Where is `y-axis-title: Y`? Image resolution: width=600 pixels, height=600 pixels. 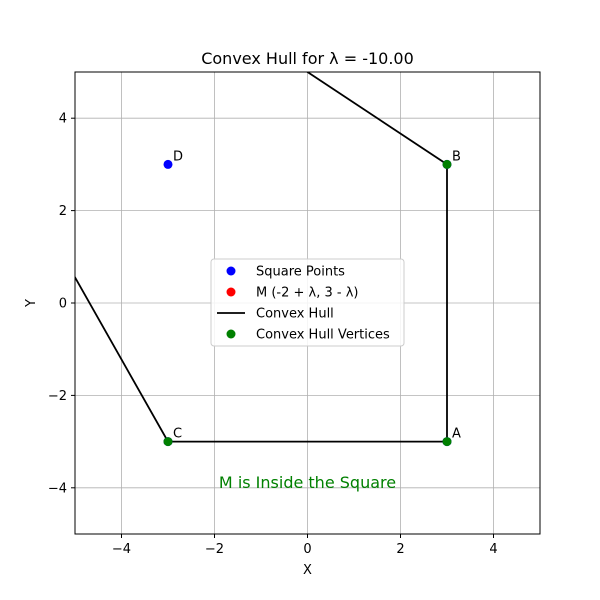
y-axis-title: Y is located at coordinates (31, 303).